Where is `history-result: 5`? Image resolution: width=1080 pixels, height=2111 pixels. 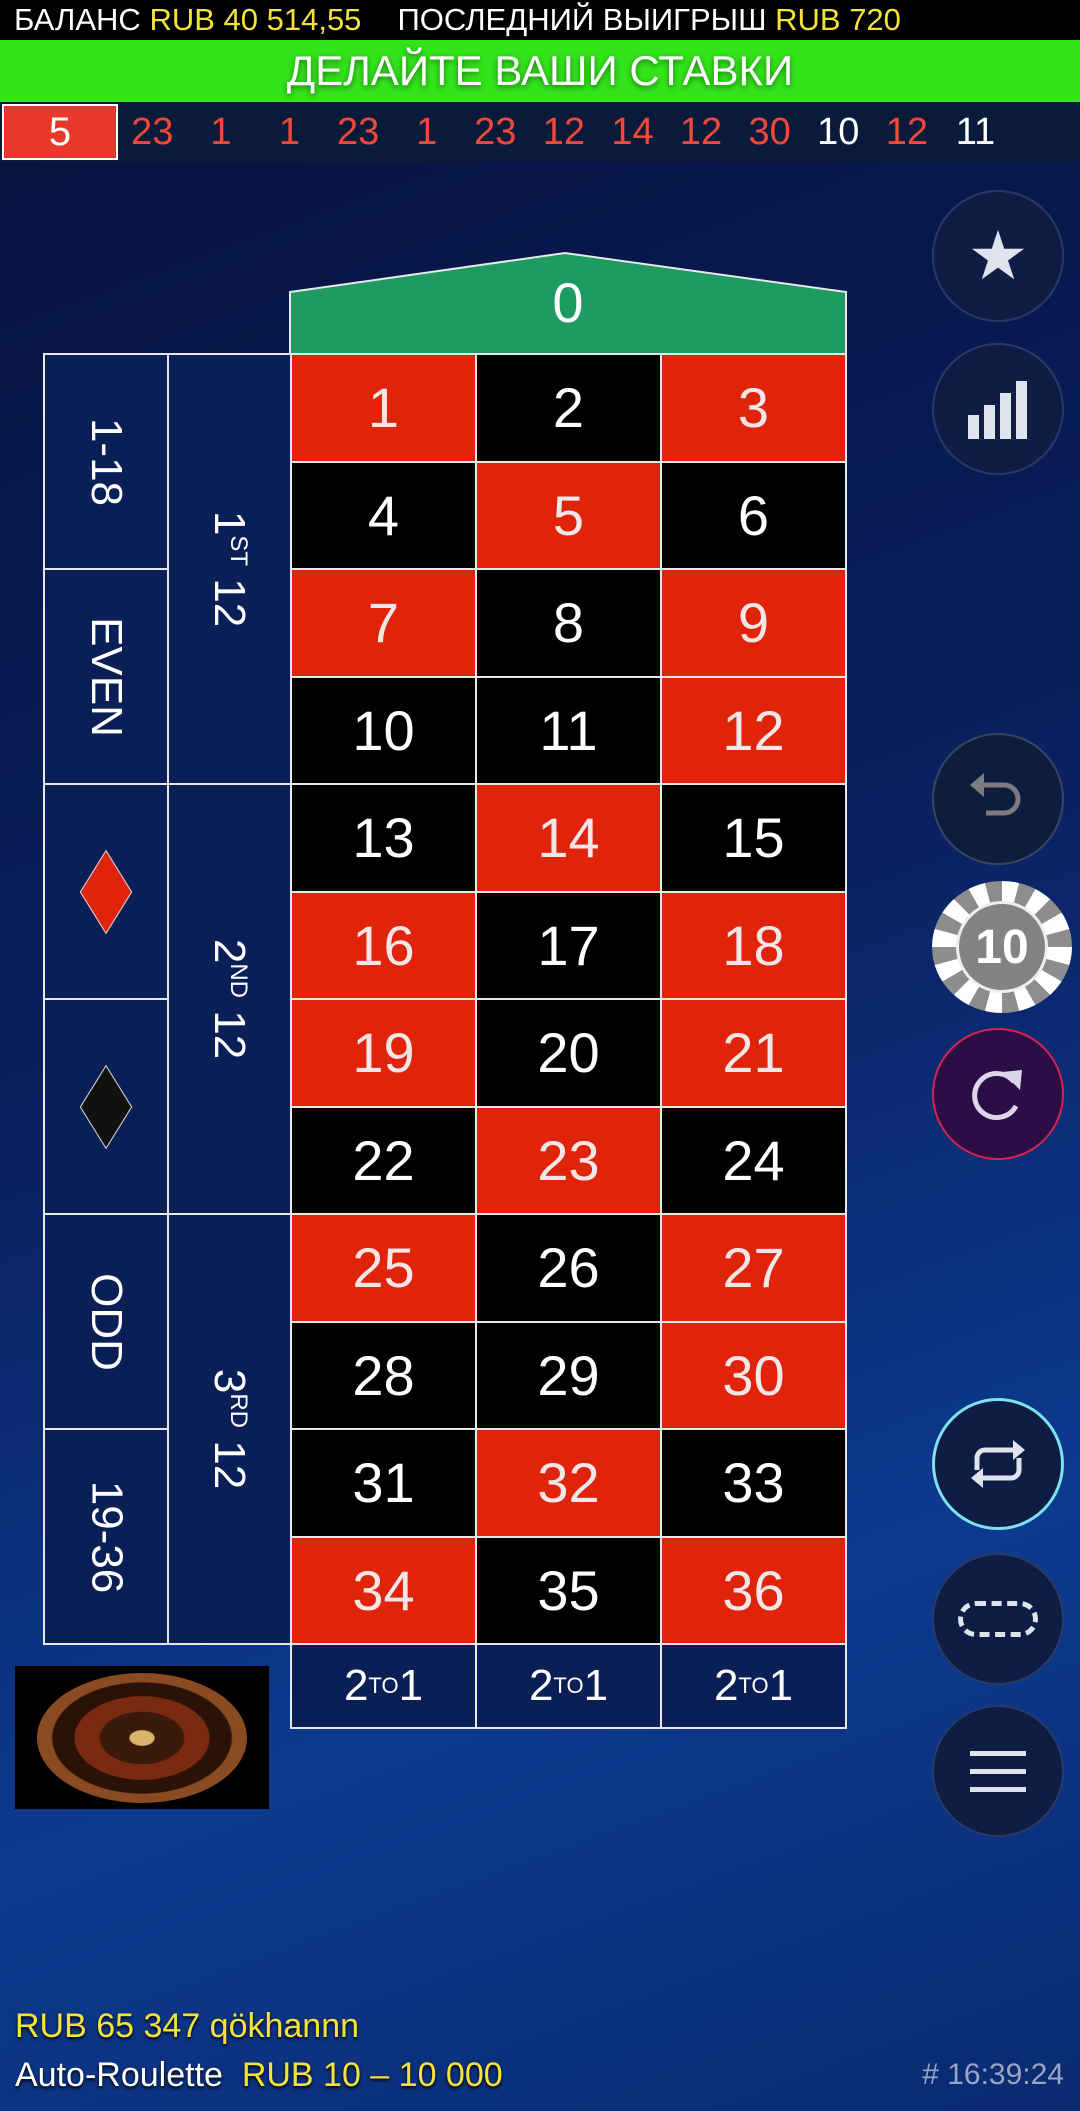 history-result: 5 is located at coordinates (60, 132).